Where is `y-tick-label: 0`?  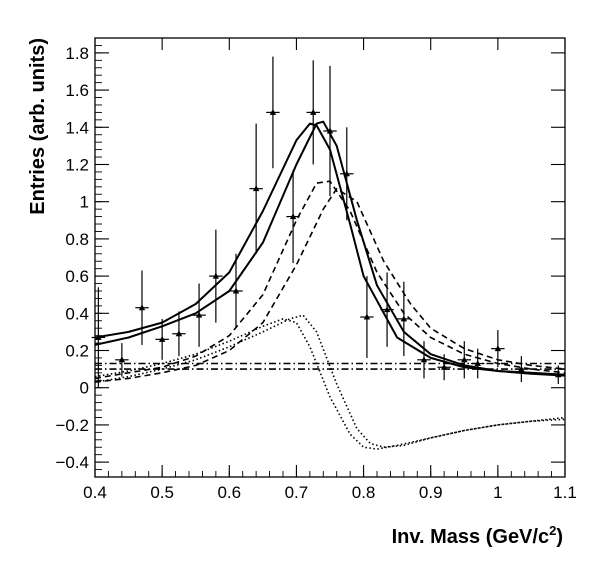 y-tick-label: 0 is located at coordinates (84, 388).